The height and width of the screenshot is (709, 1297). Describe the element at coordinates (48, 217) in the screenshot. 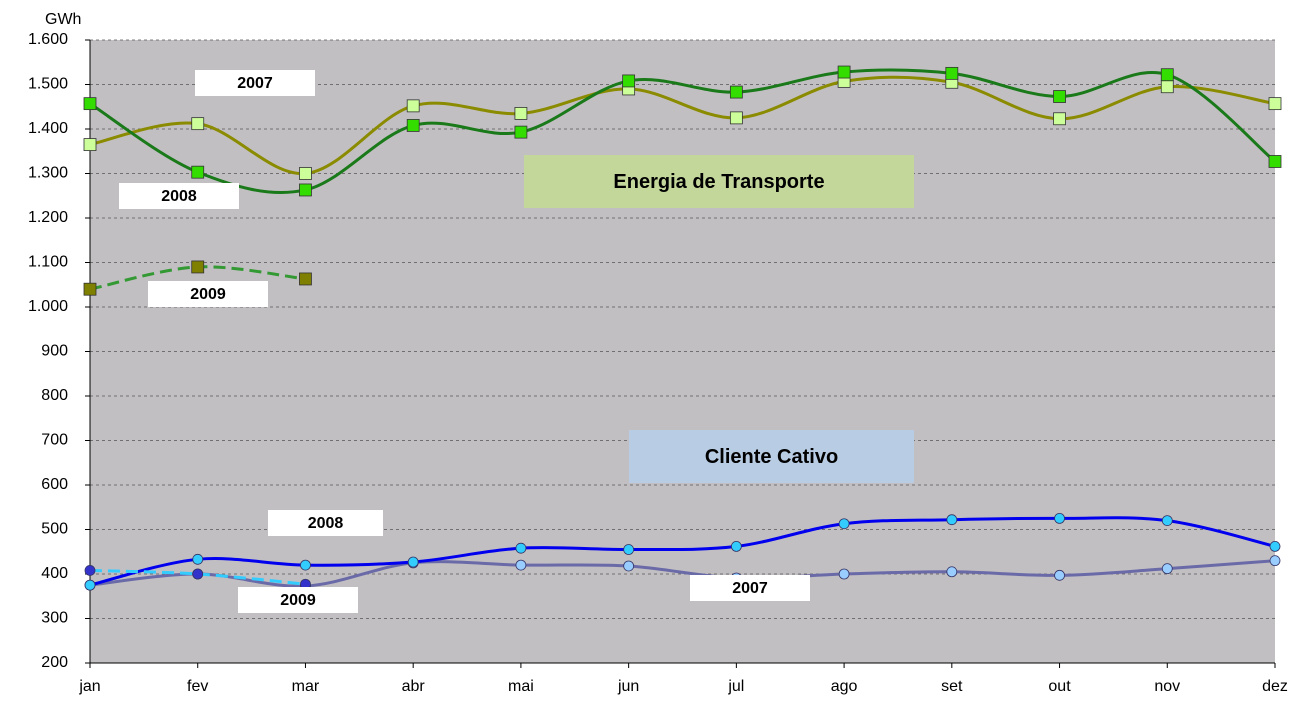

I see `y-tick-label: 1.200` at that location.